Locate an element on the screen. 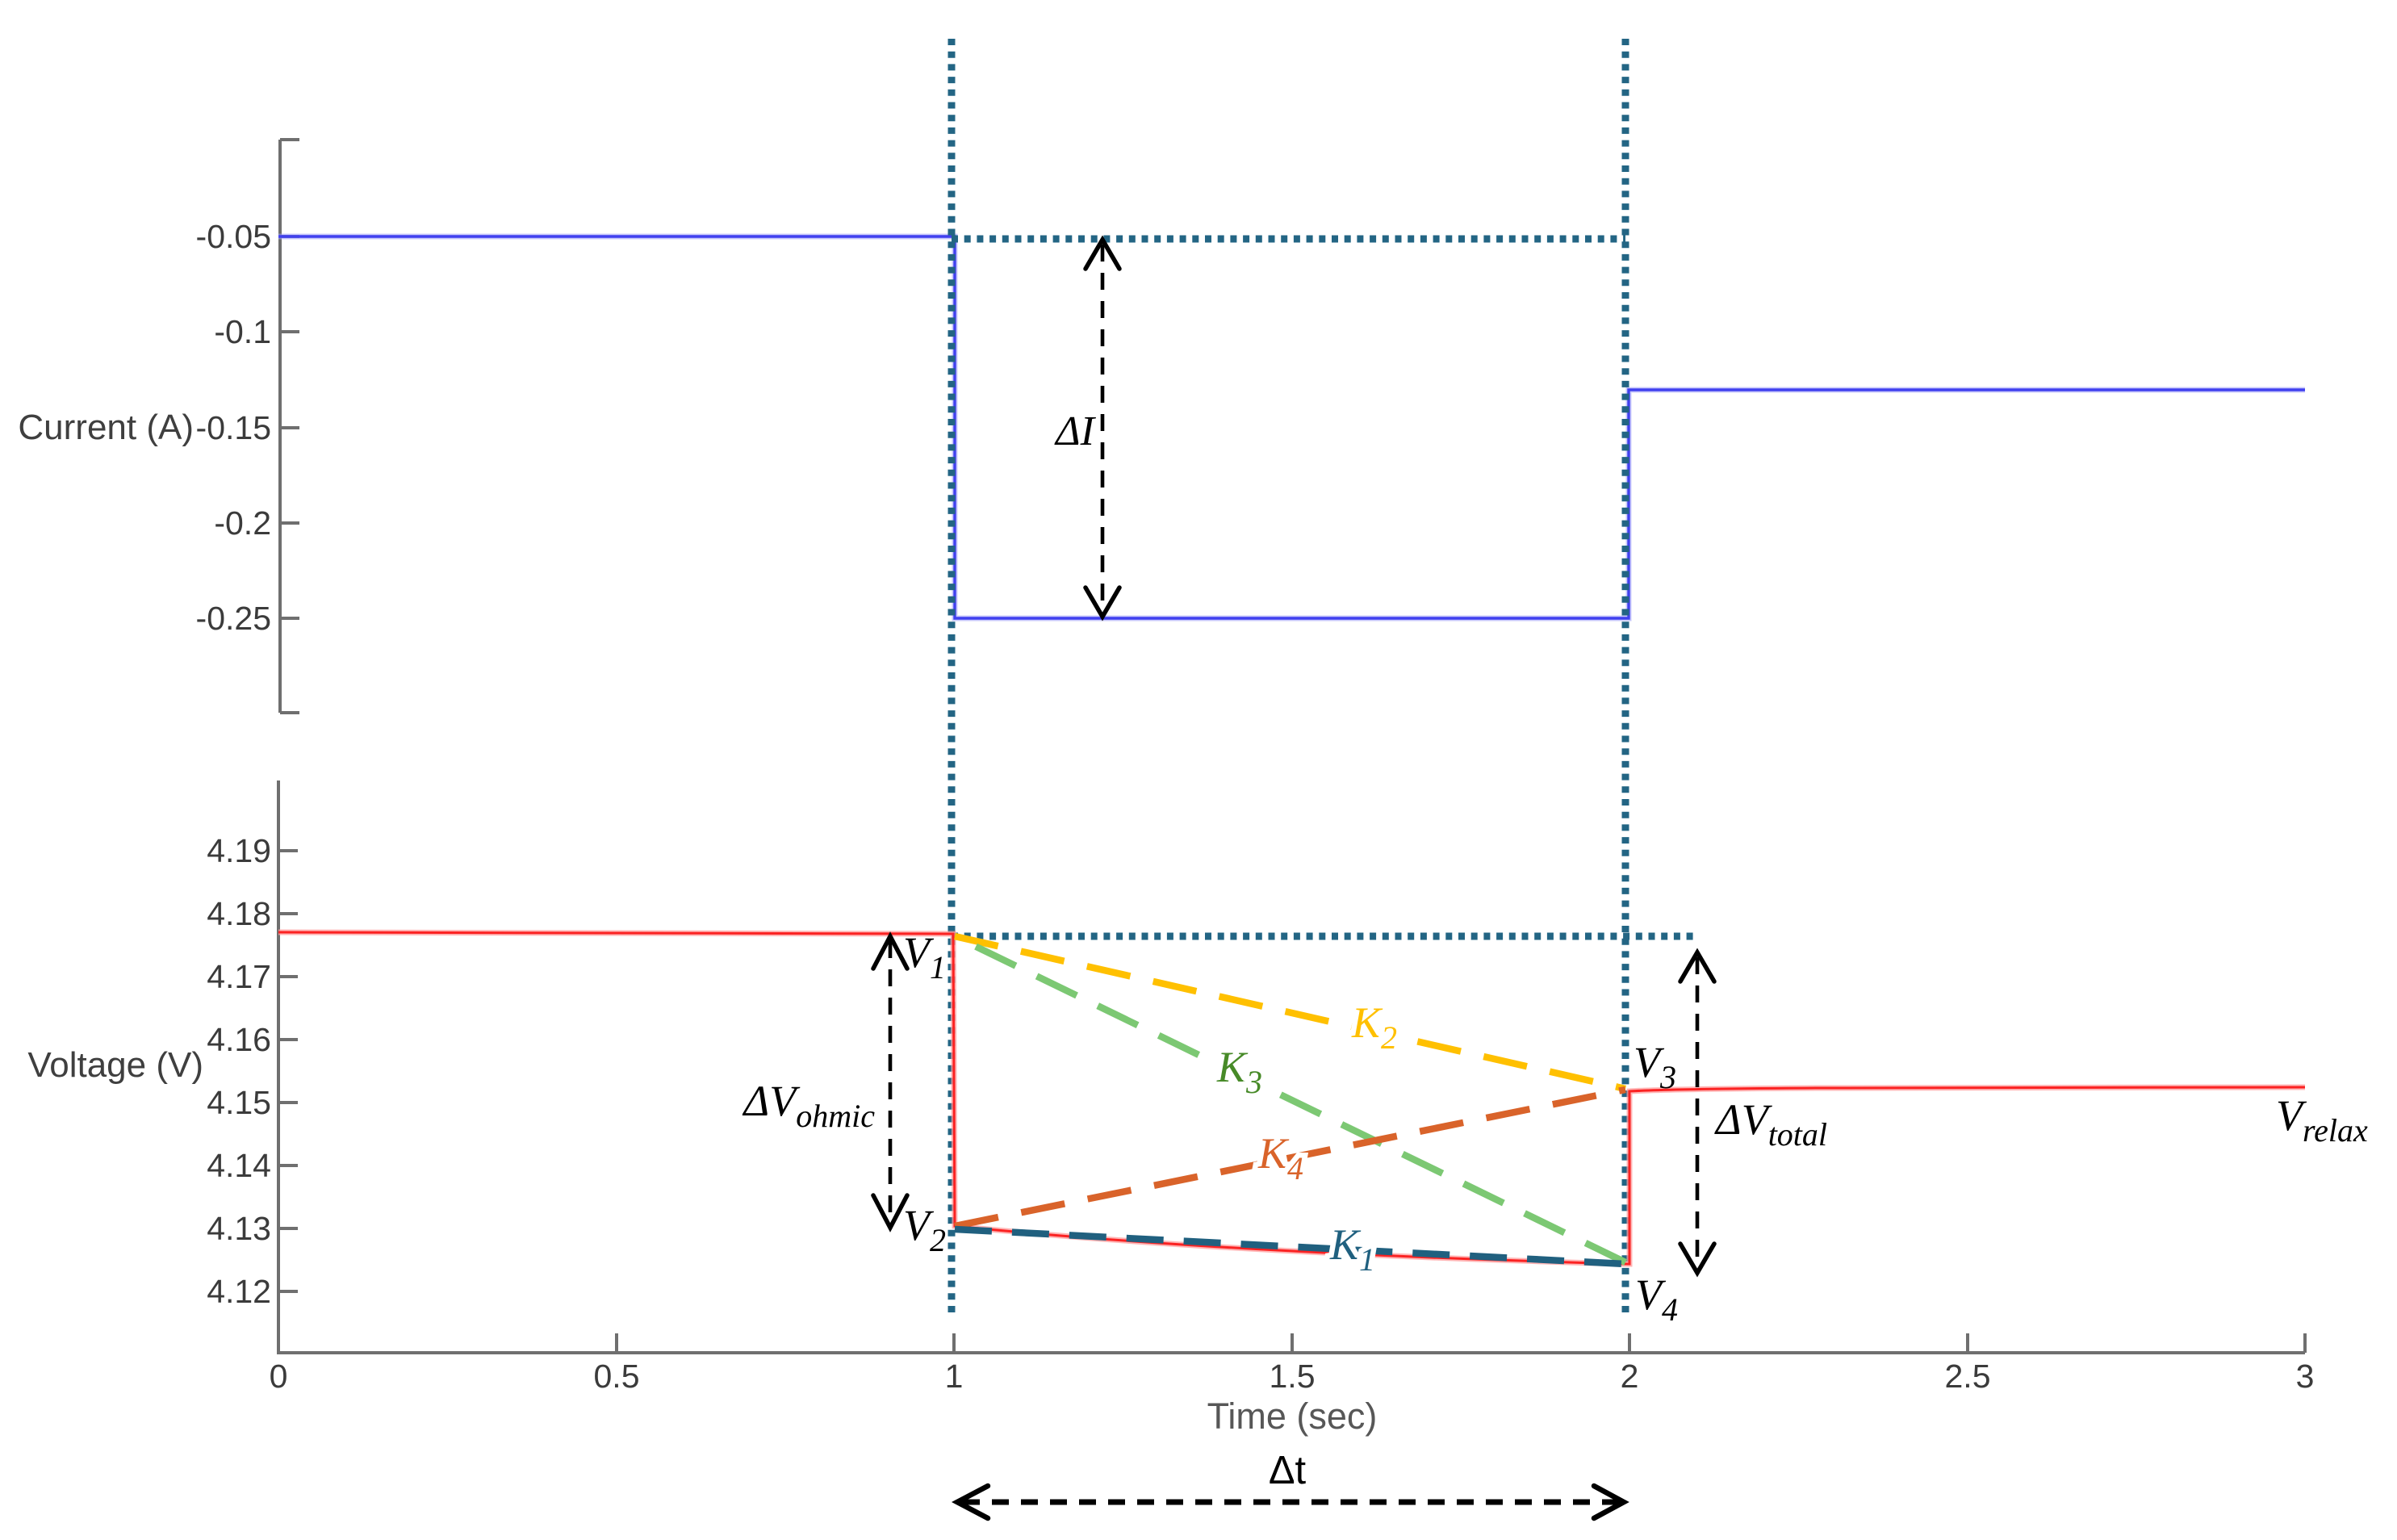  svg-text: -0.15 is located at coordinates (233, 427).